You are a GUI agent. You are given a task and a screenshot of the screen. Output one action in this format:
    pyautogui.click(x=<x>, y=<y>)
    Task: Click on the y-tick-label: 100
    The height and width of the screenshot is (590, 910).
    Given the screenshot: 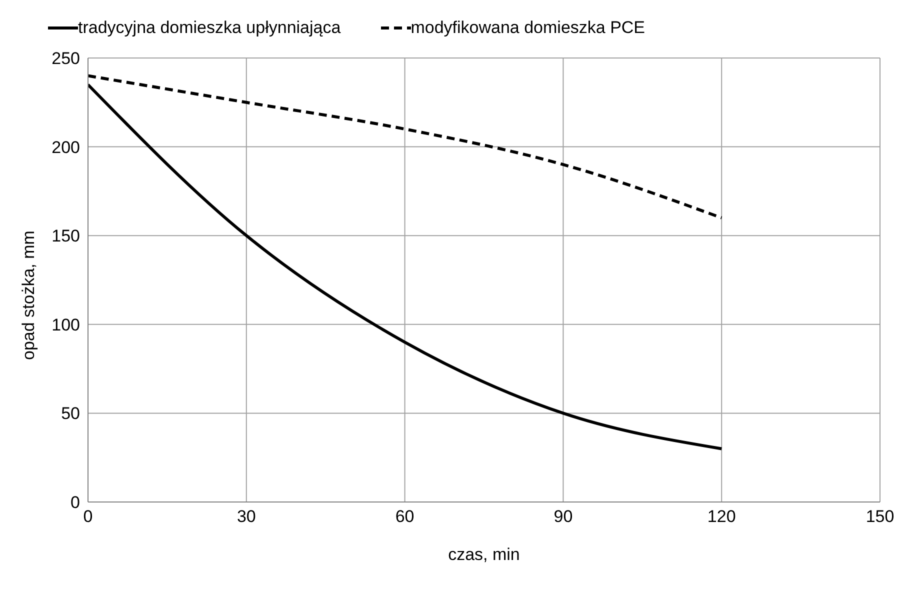 What is the action you would take?
    pyautogui.click(x=66, y=324)
    